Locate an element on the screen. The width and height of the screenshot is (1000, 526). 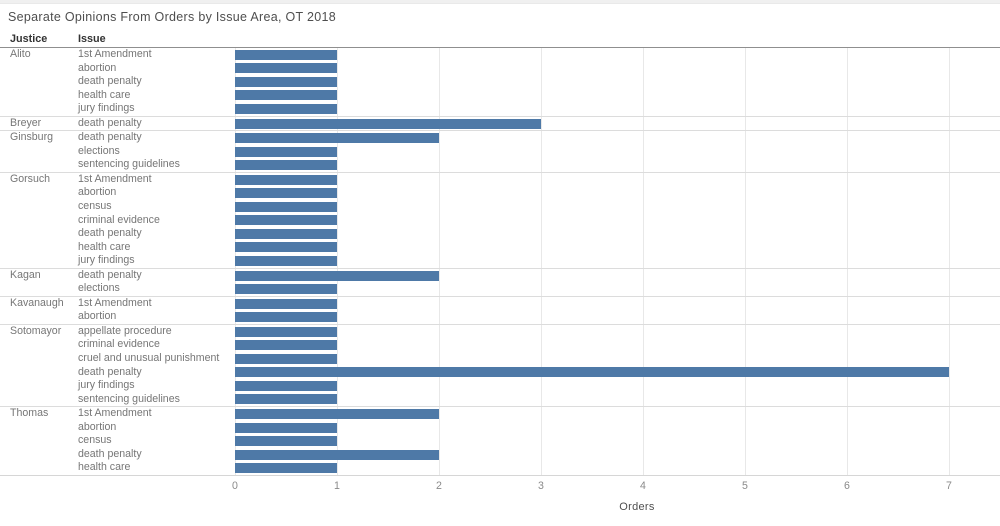
chart-row: Breyer death penalty is located at coordinates (500, 124).